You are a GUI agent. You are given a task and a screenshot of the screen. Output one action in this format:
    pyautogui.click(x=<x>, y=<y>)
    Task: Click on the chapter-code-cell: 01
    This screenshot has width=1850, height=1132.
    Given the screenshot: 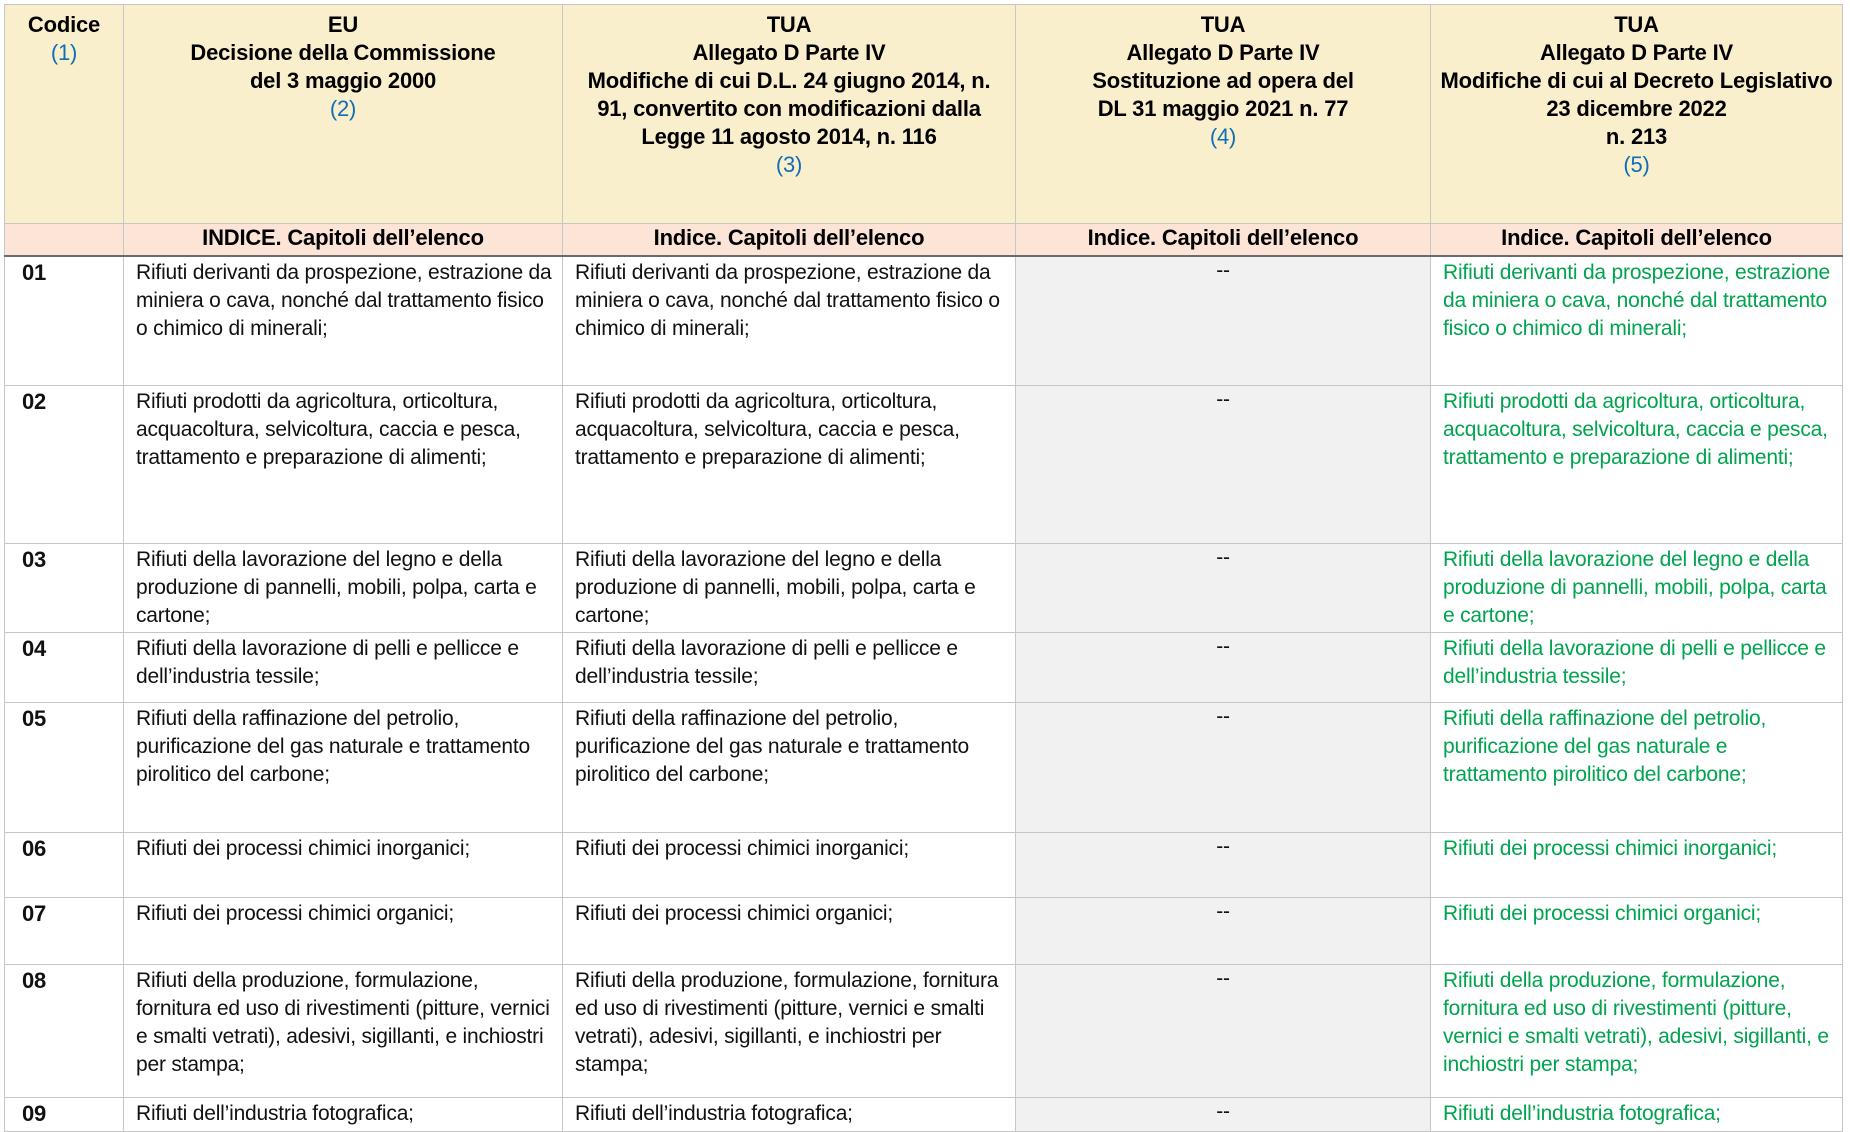 What is the action you would take?
    pyautogui.click(x=64, y=320)
    